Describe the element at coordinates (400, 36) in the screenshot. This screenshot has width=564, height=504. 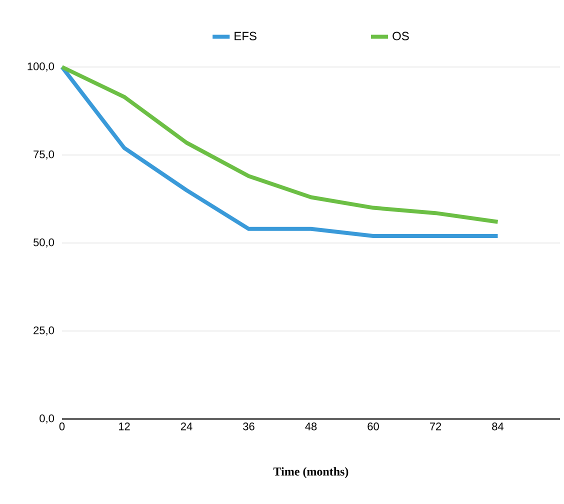
I see `legend-label: OS` at that location.